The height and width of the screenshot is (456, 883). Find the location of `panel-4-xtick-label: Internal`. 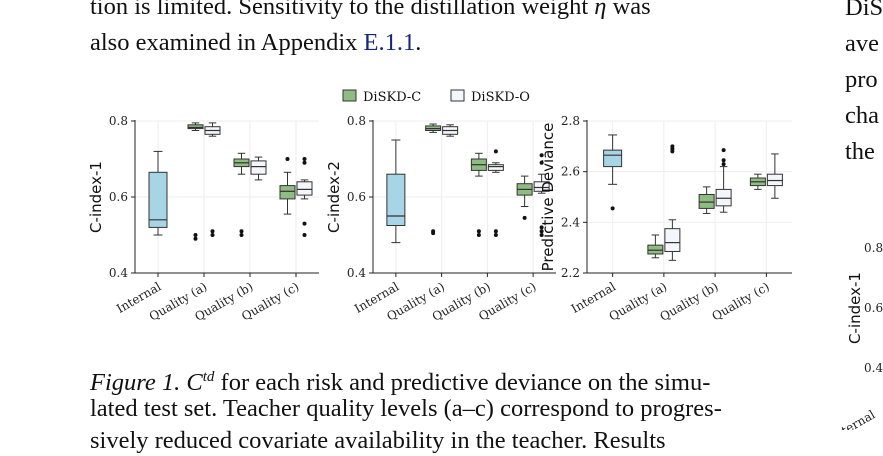

panel-4-xtick-label: Internal is located at coordinates (852, 418).